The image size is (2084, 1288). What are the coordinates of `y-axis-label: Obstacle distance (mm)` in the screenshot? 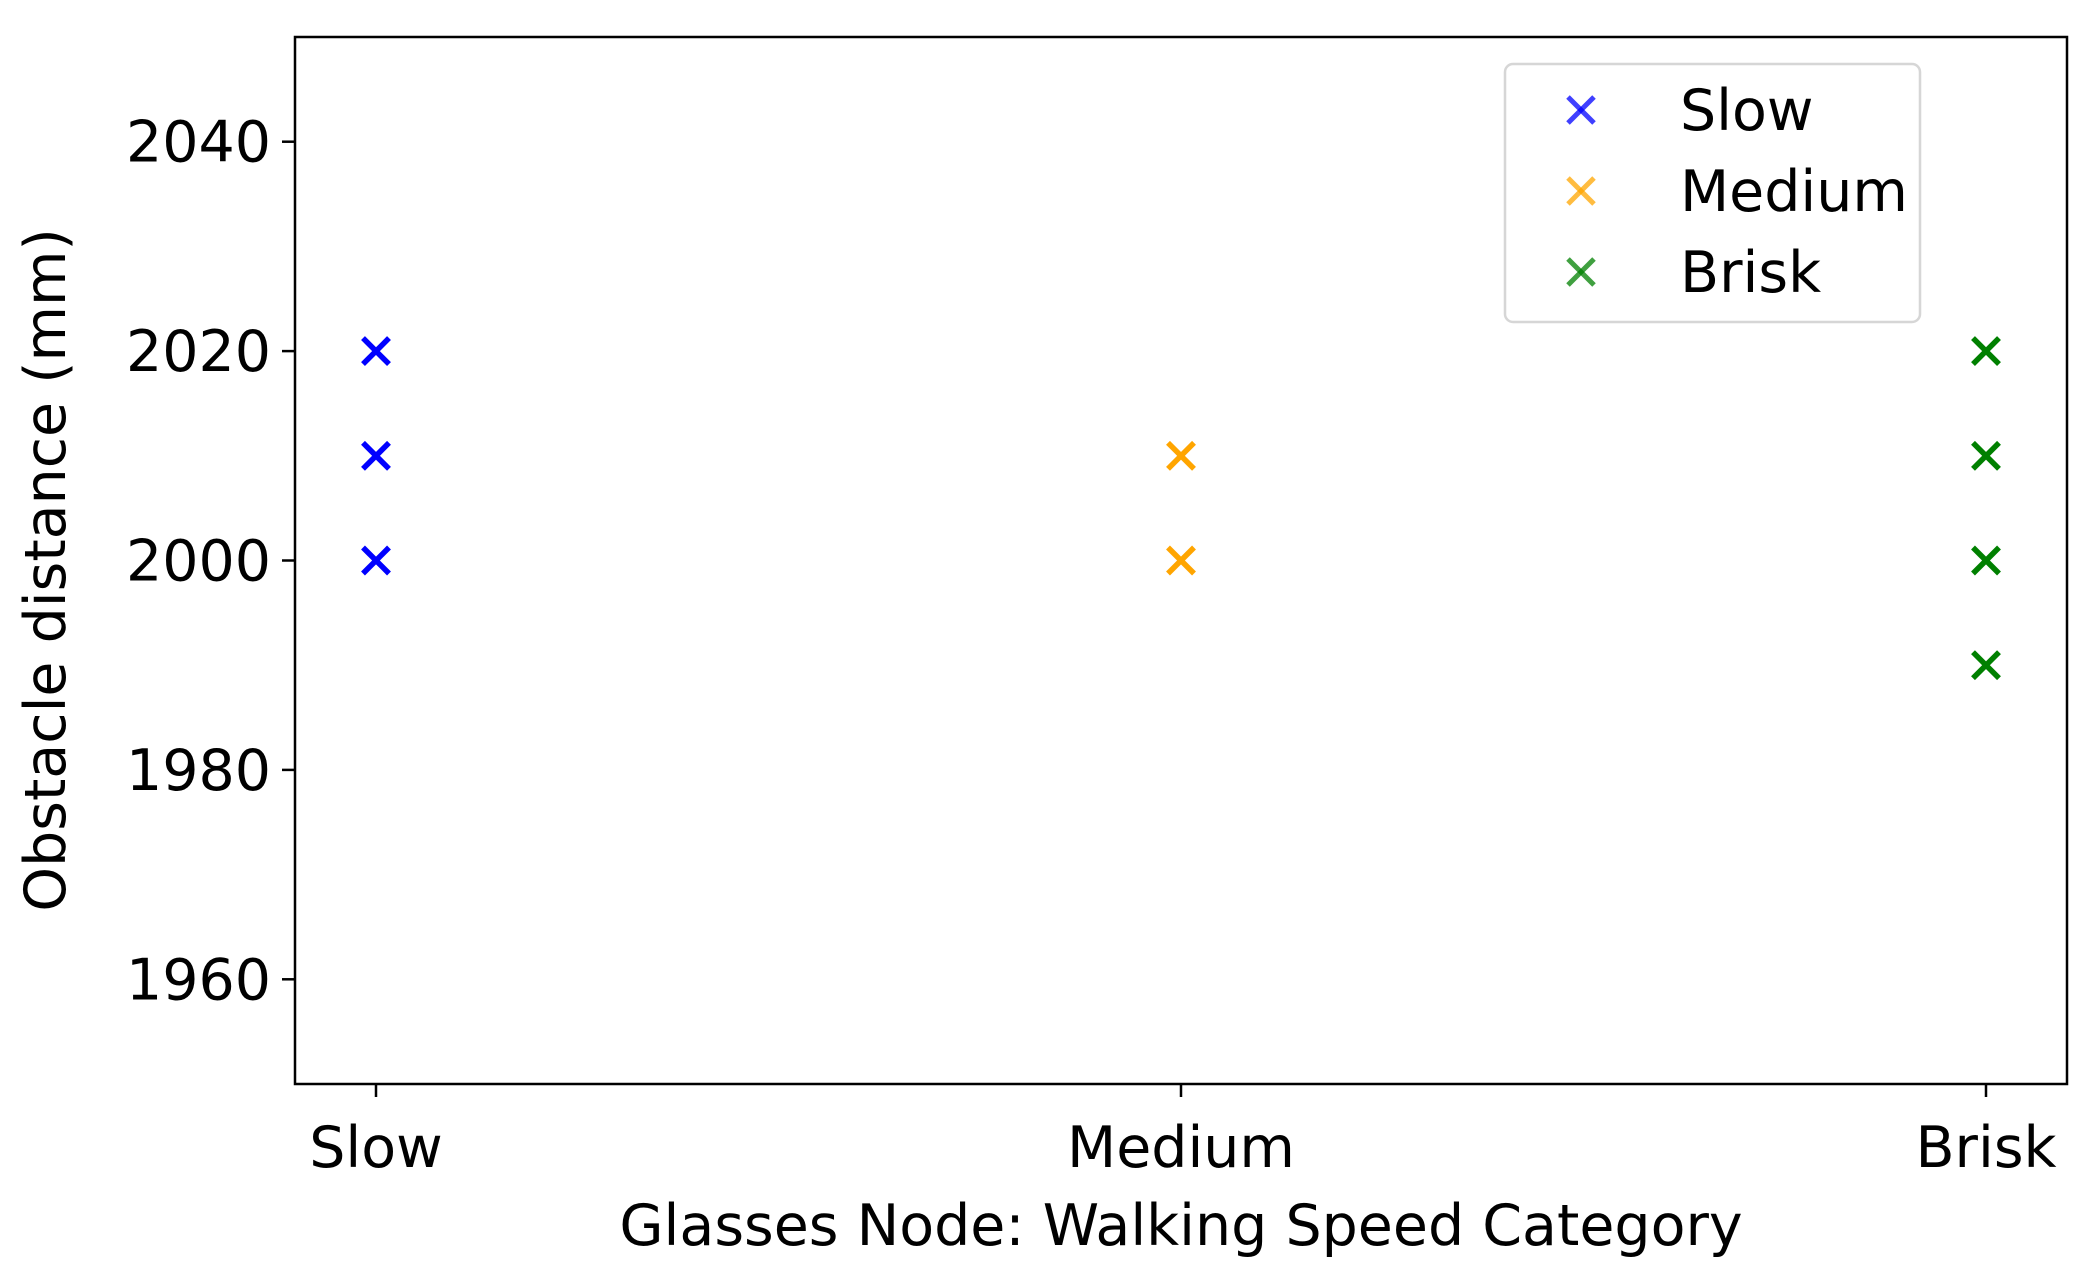 It's located at (46, 570).